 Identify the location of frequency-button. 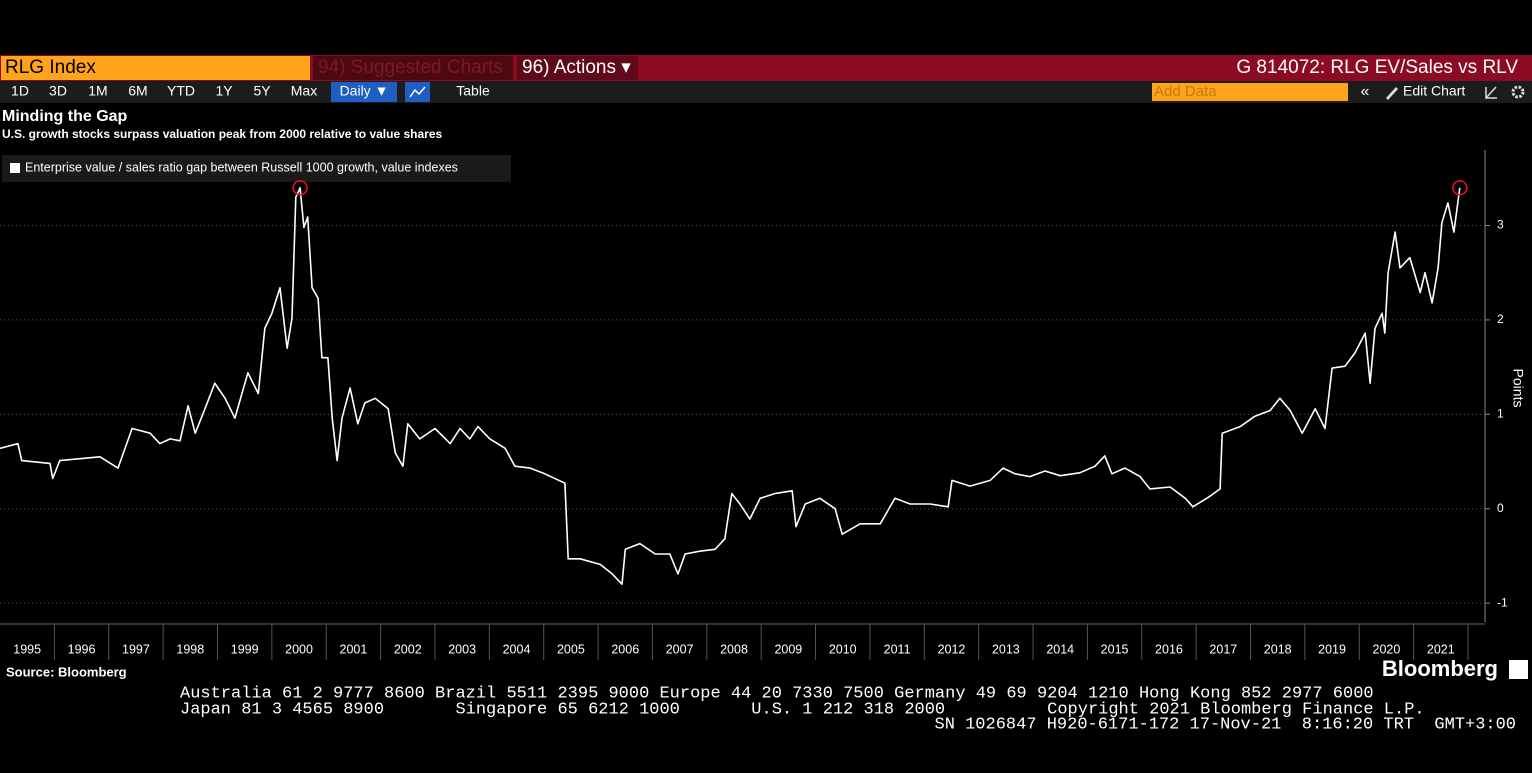
(364, 92).